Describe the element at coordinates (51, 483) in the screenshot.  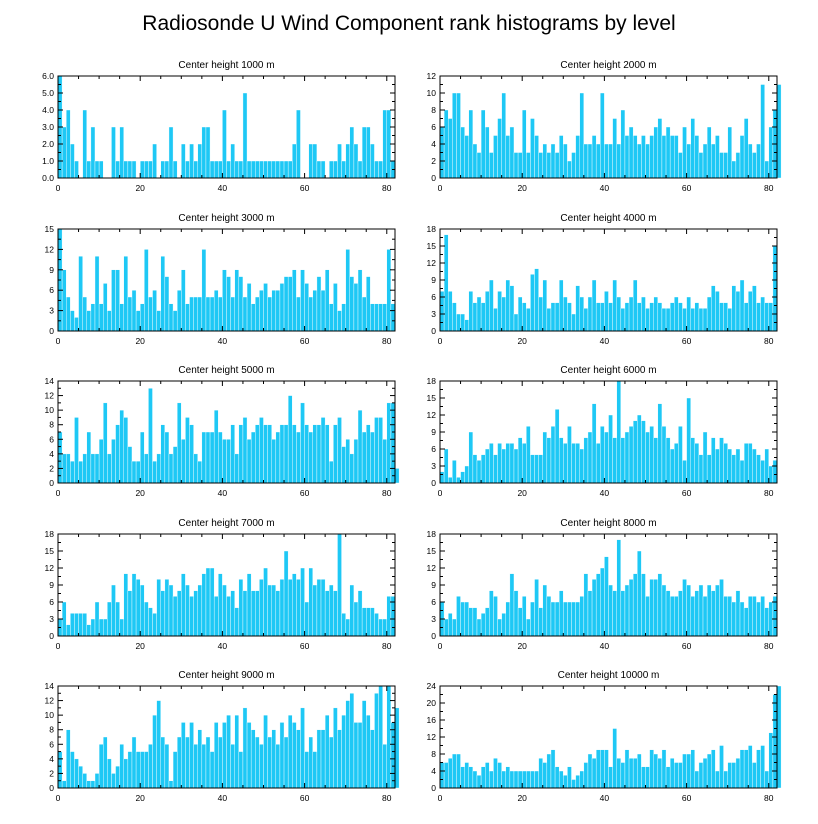
I see `y-tick-label: 0` at that location.